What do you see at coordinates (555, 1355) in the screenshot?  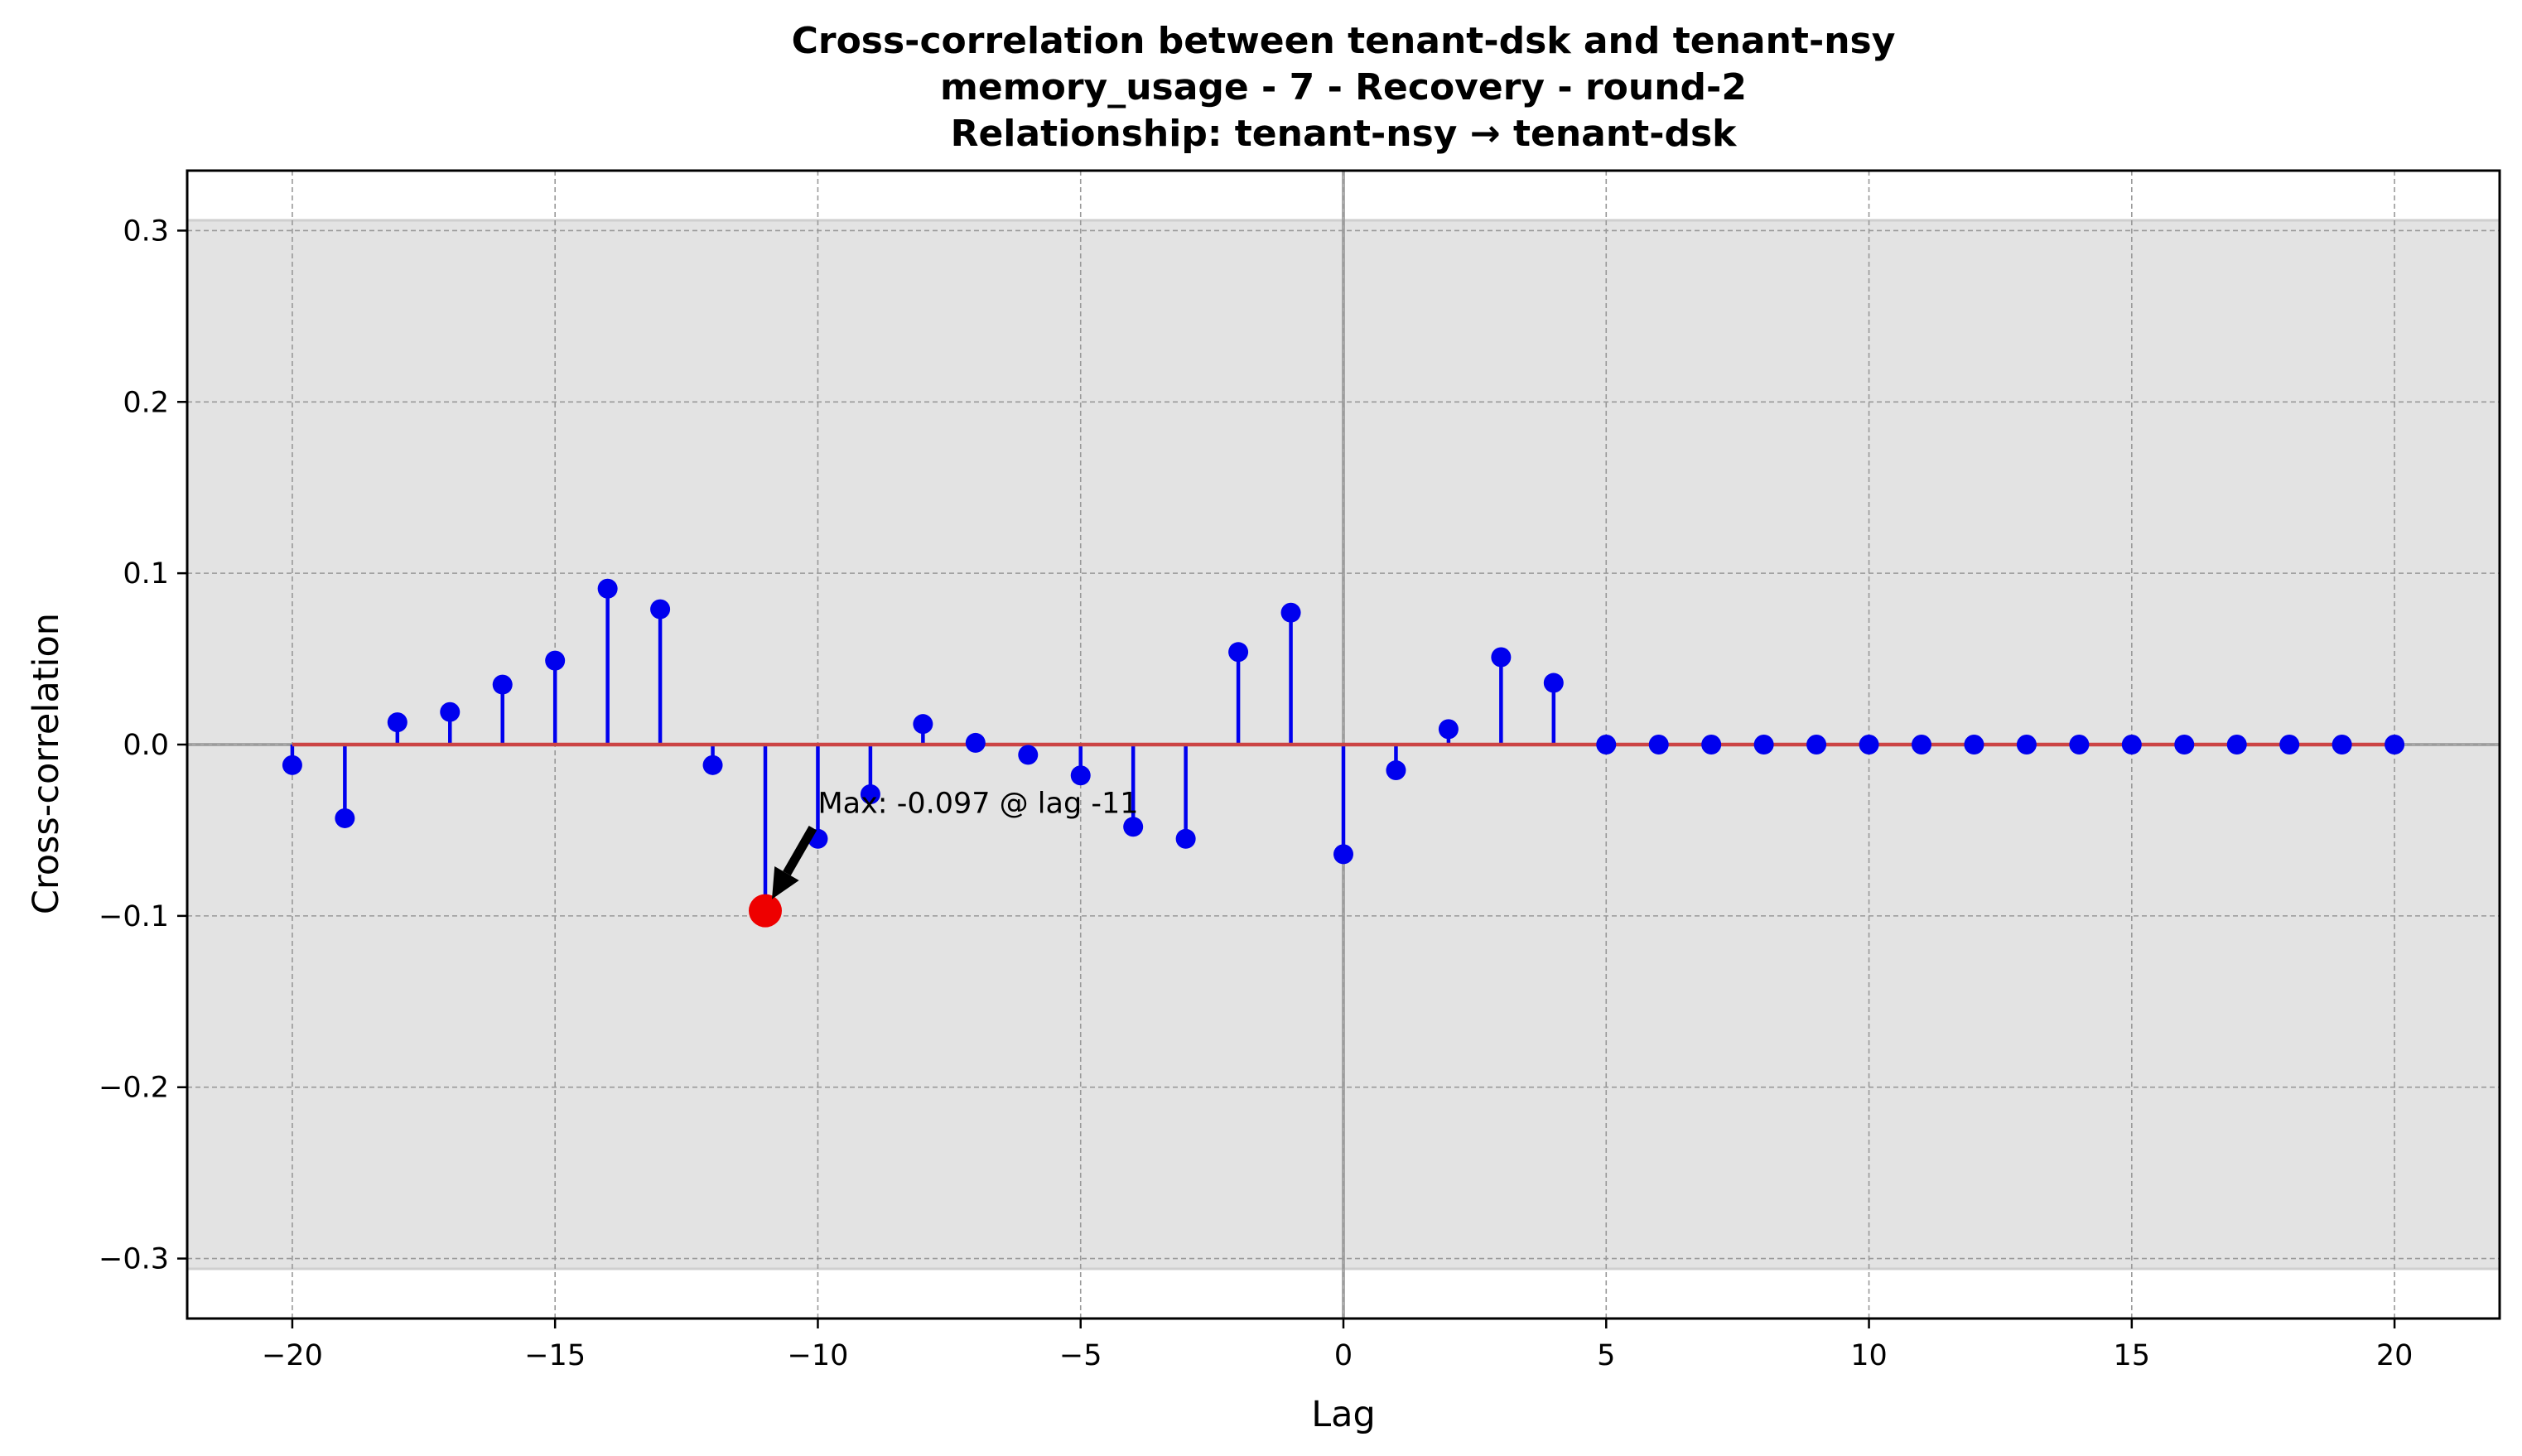 I see `x-tick-label: −15` at bounding box center [555, 1355].